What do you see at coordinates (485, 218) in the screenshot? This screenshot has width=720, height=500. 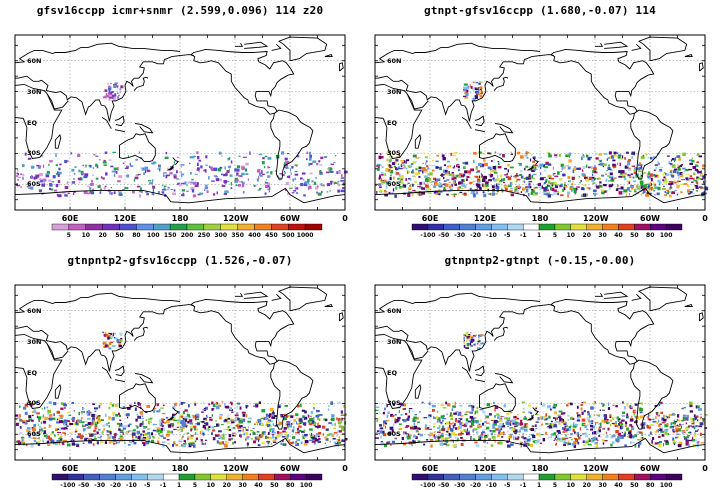 I see `lon-label: 120E` at bounding box center [485, 218].